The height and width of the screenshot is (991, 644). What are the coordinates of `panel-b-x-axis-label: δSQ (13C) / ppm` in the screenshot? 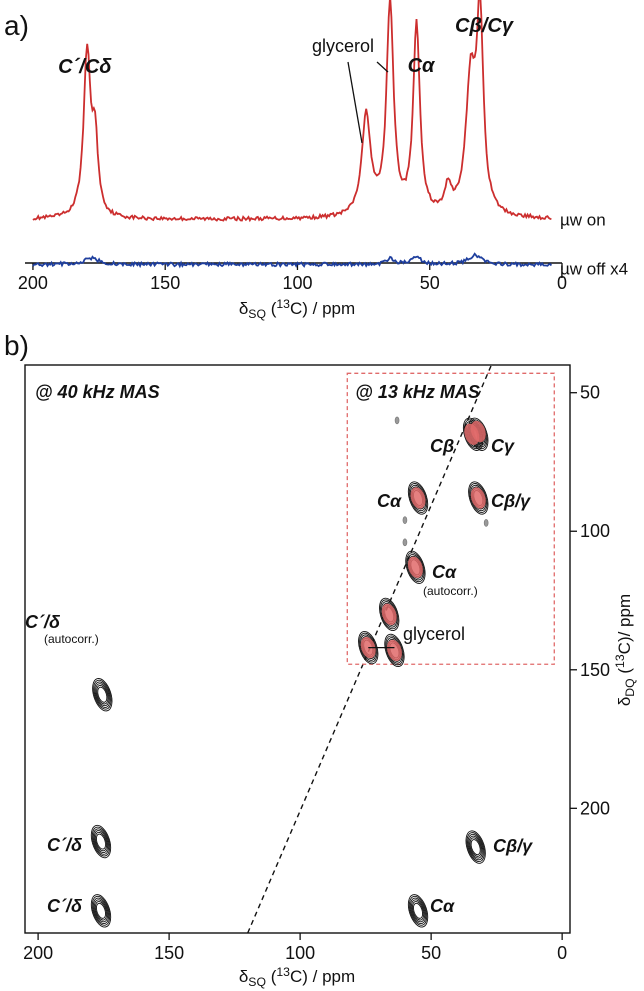 It's located at (297, 977).